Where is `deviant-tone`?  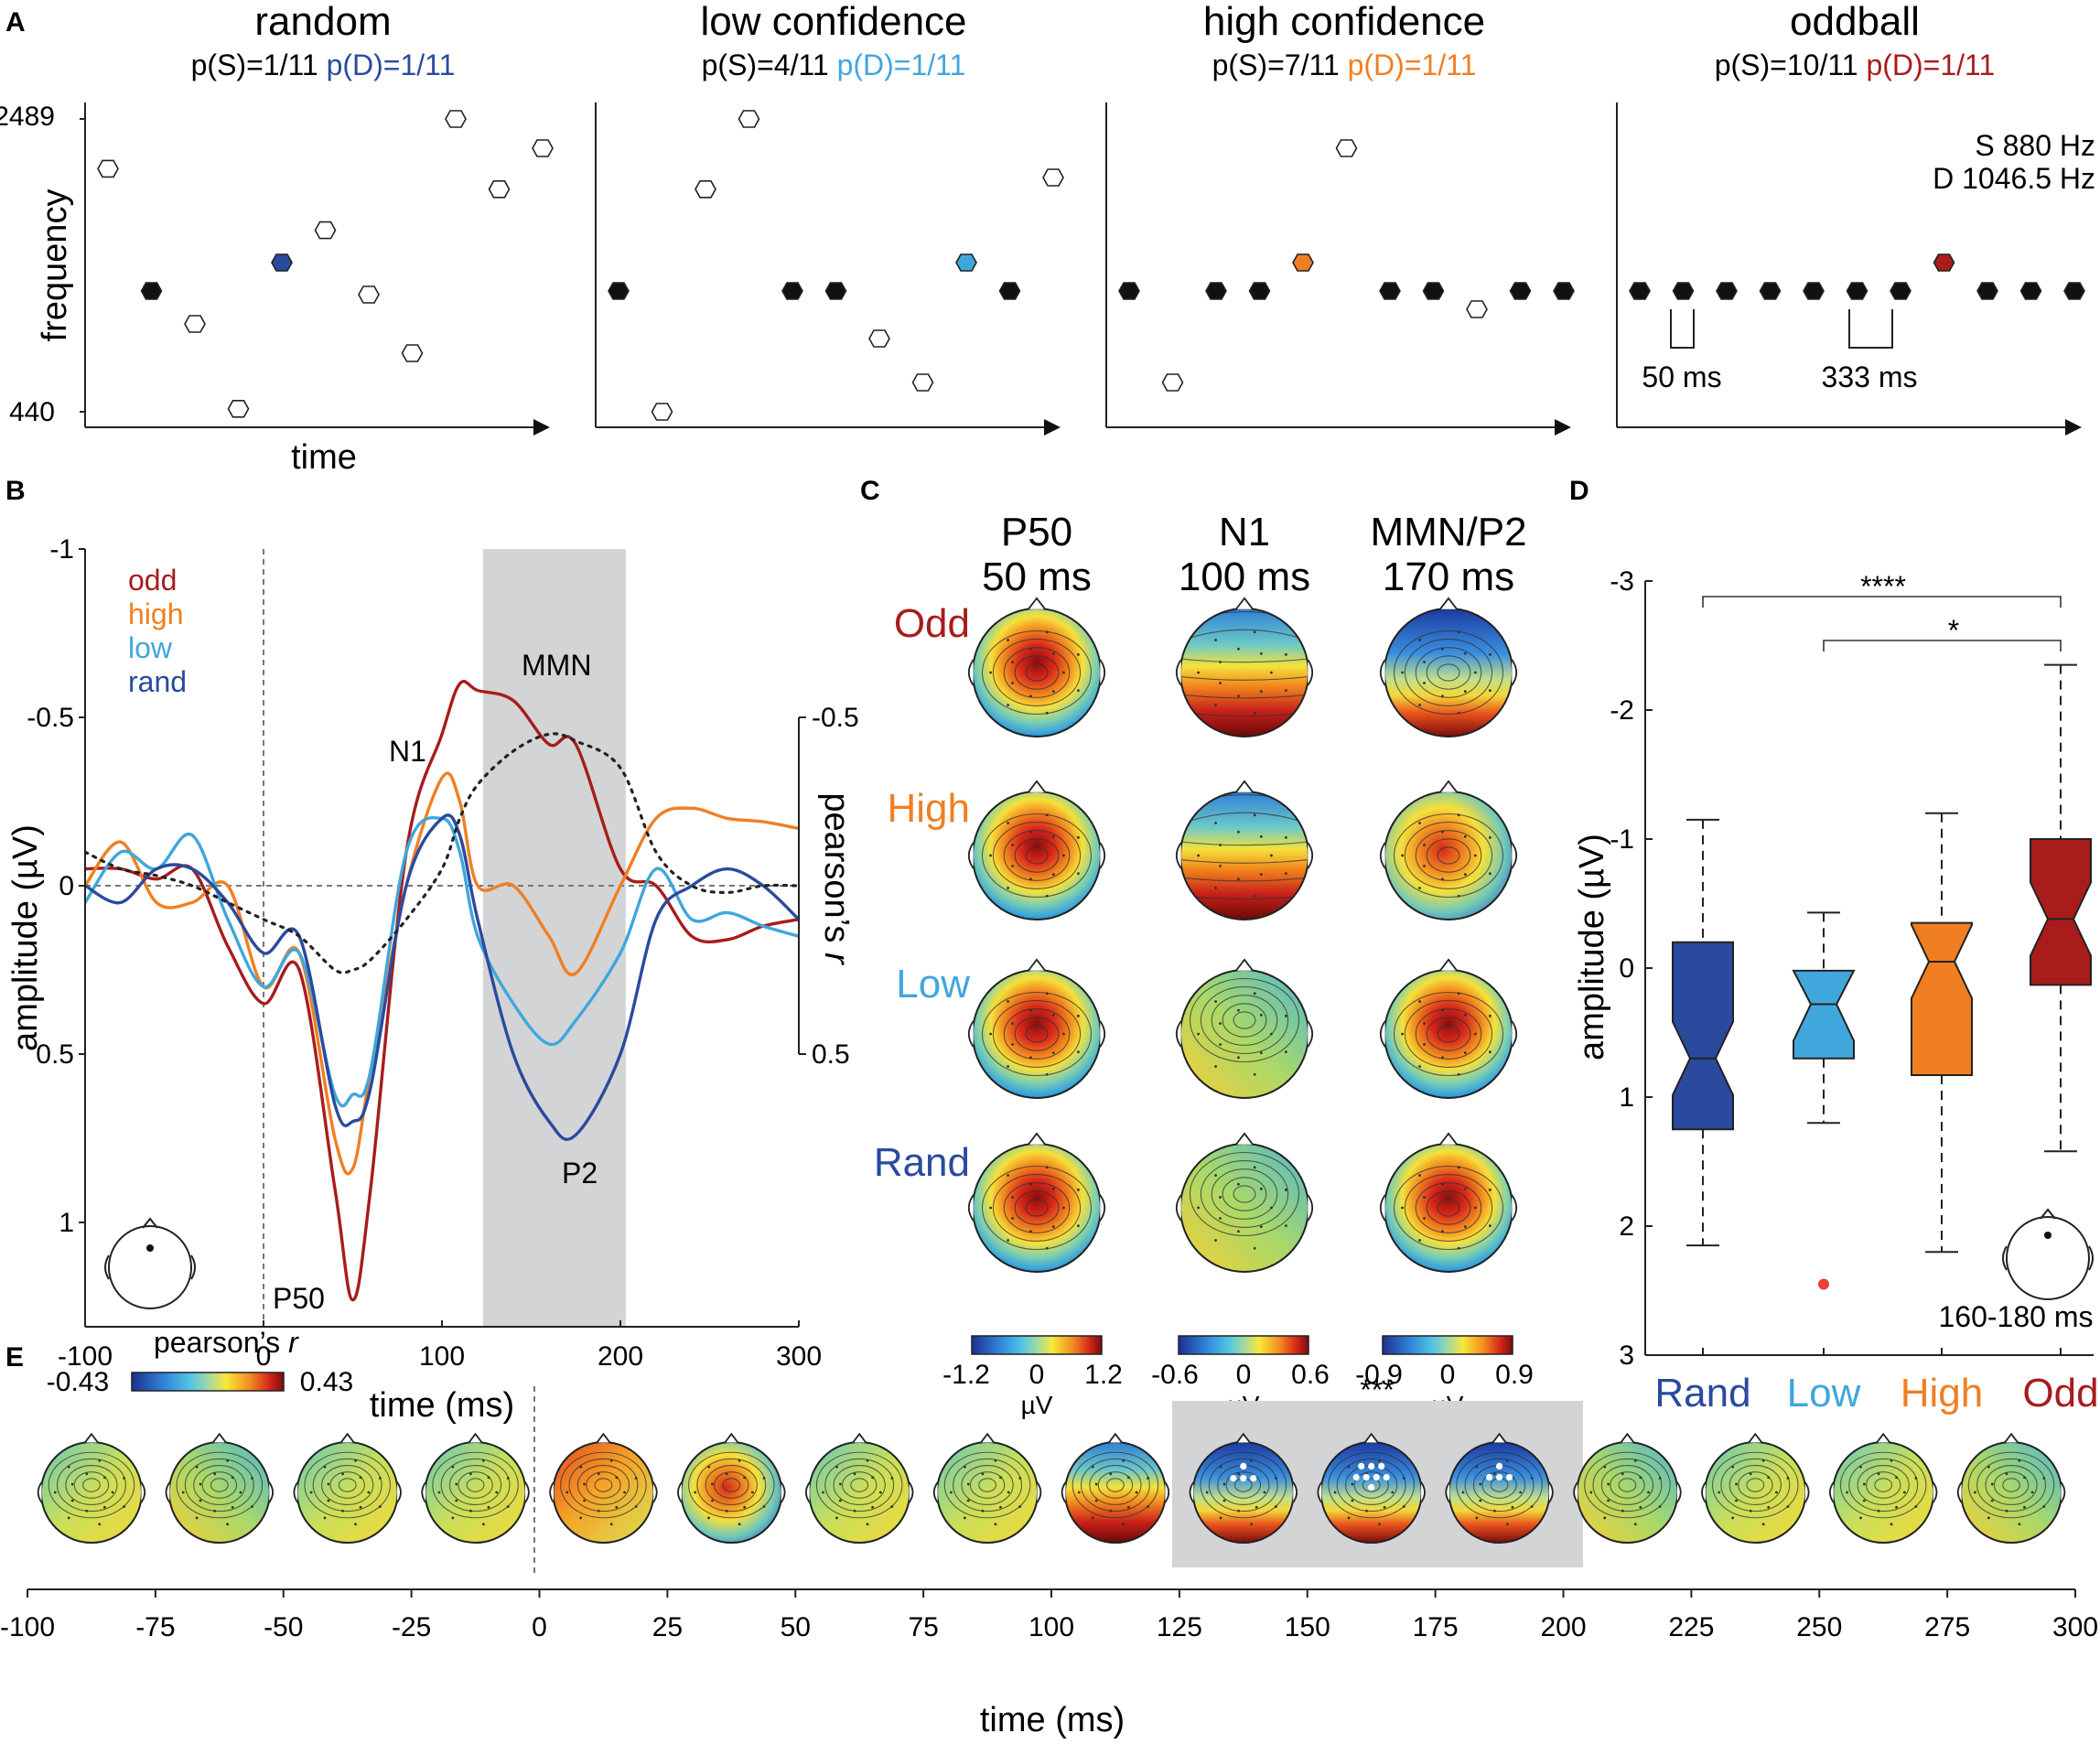
deviant-tone is located at coordinates (282, 263).